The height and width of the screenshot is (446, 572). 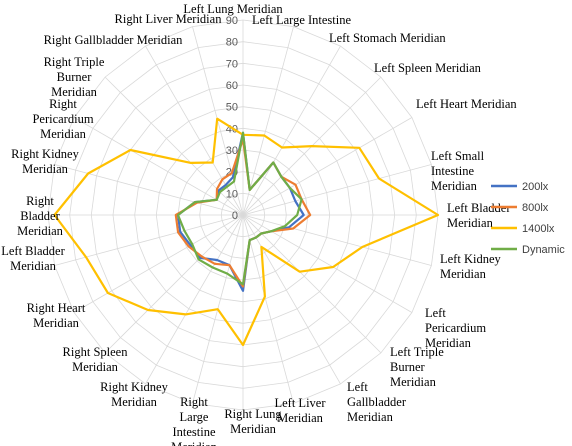 What do you see at coordinates (470, 266) in the screenshot?
I see `category-label: Left Kidney Meridian` at bounding box center [470, 266].